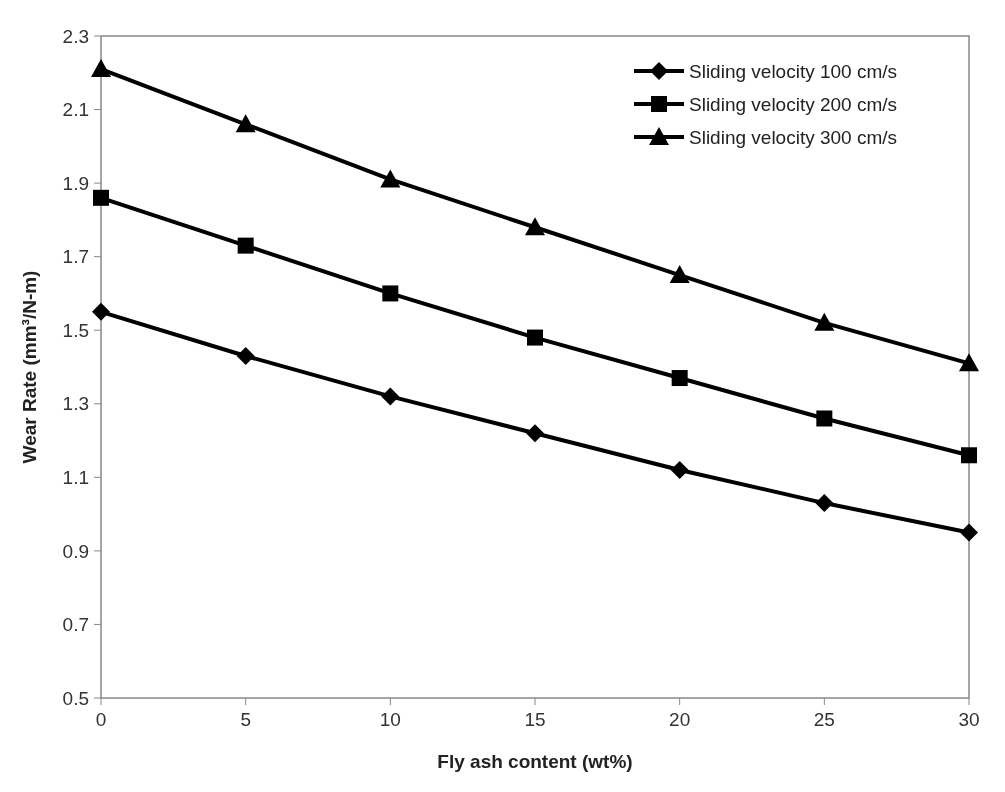 The width and height of the screenshot is (1005, 792). What do you see at coordinates (75, 257) in the screenshot?
I see `y-tick-label: 1.7` at bounding box center [75, 257].